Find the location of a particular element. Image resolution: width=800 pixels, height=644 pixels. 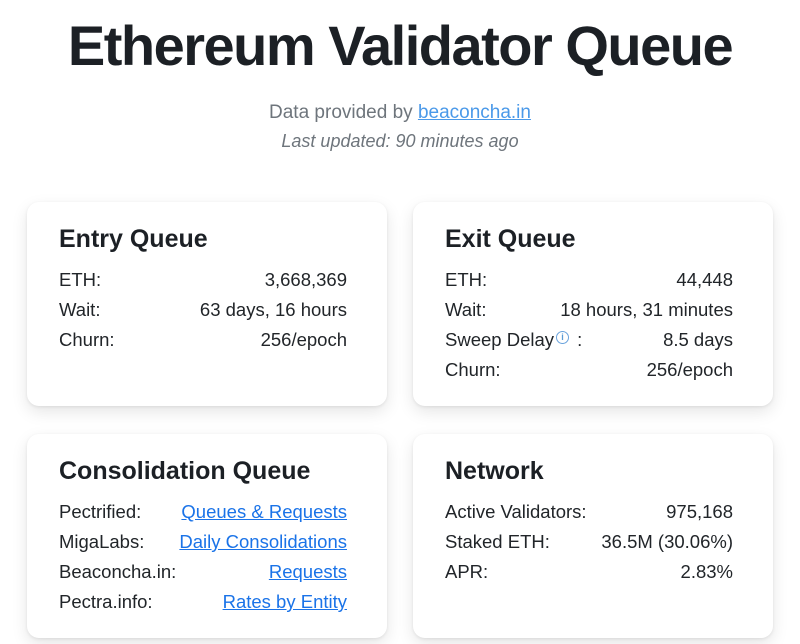

row-value: 975,168 is located at coordinates (699, 511).